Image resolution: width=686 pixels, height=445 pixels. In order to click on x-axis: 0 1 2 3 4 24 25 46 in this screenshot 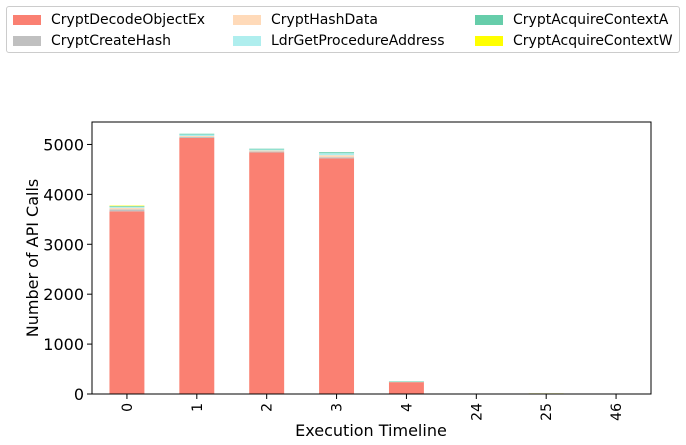, I will do `click(372, 407)`.